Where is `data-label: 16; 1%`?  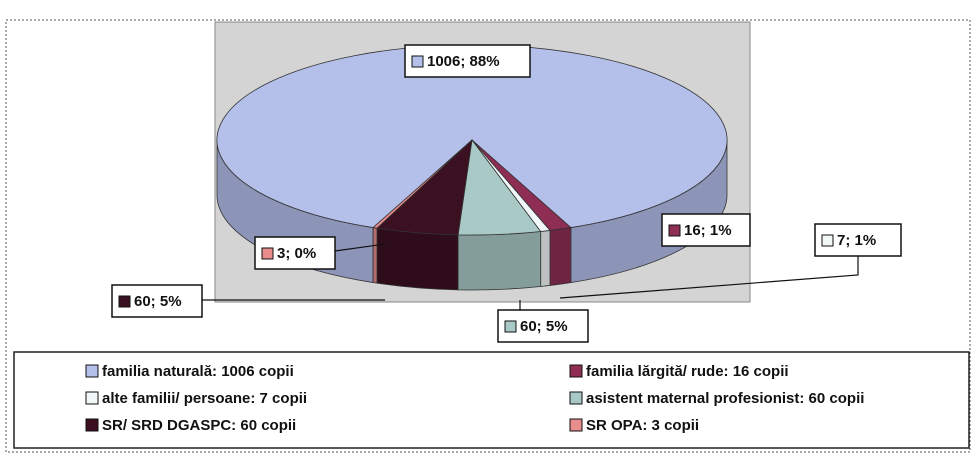 data-label: 16; 1% is located at coordinates (708, 230).